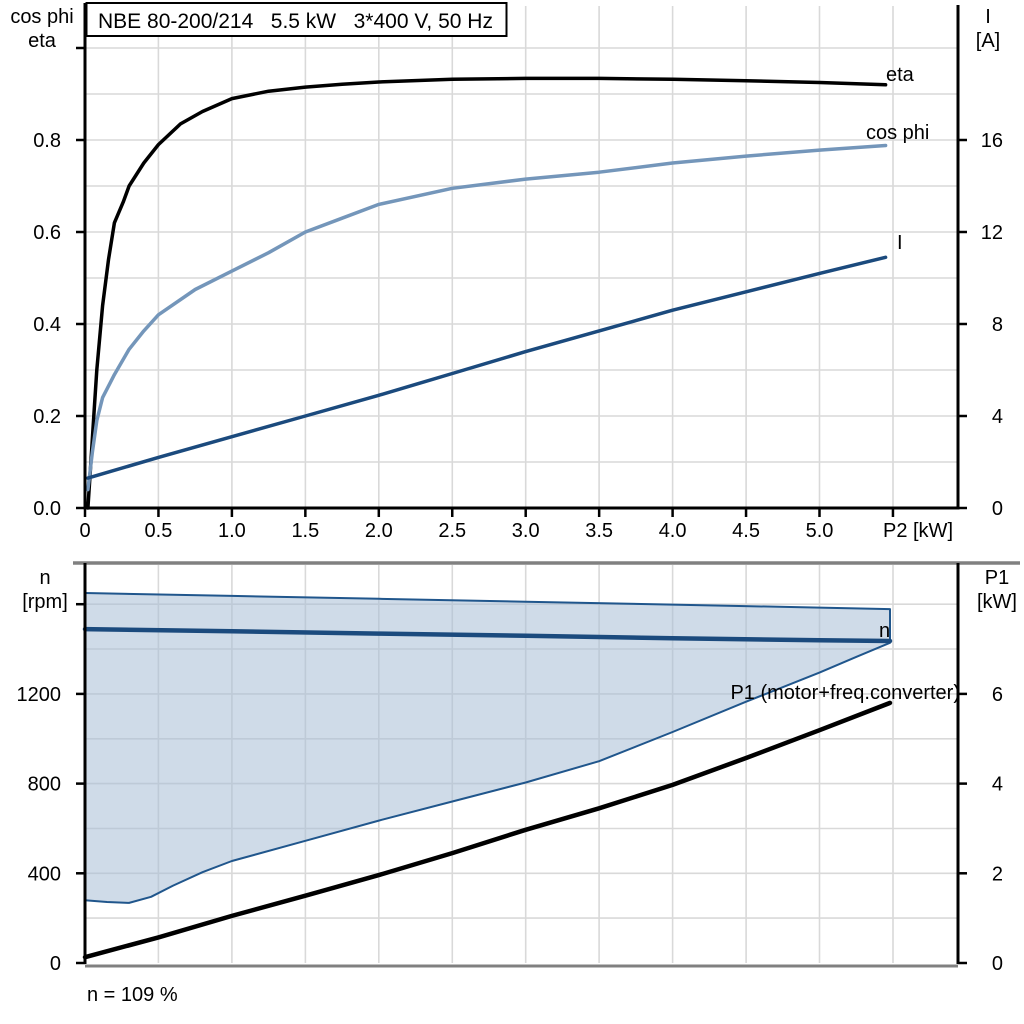  I want to click on tick-label-x: 3.5, so click(599, 531).